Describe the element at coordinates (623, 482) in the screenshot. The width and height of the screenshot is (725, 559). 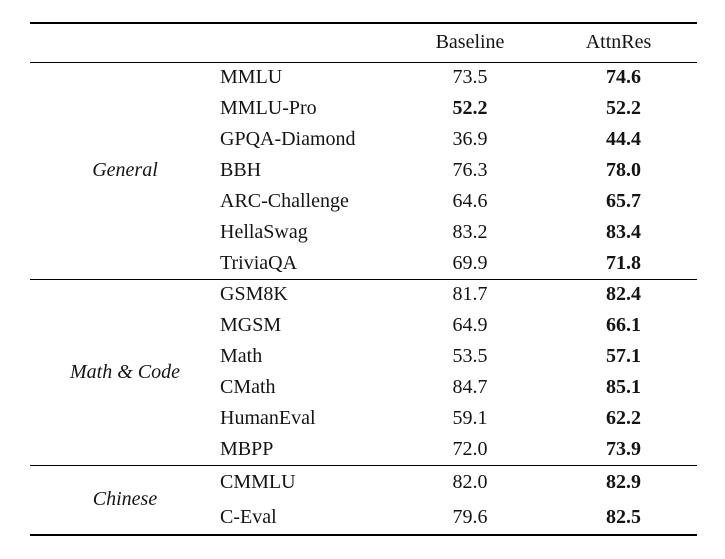
I see `attnres-value: 82.9` at that location.